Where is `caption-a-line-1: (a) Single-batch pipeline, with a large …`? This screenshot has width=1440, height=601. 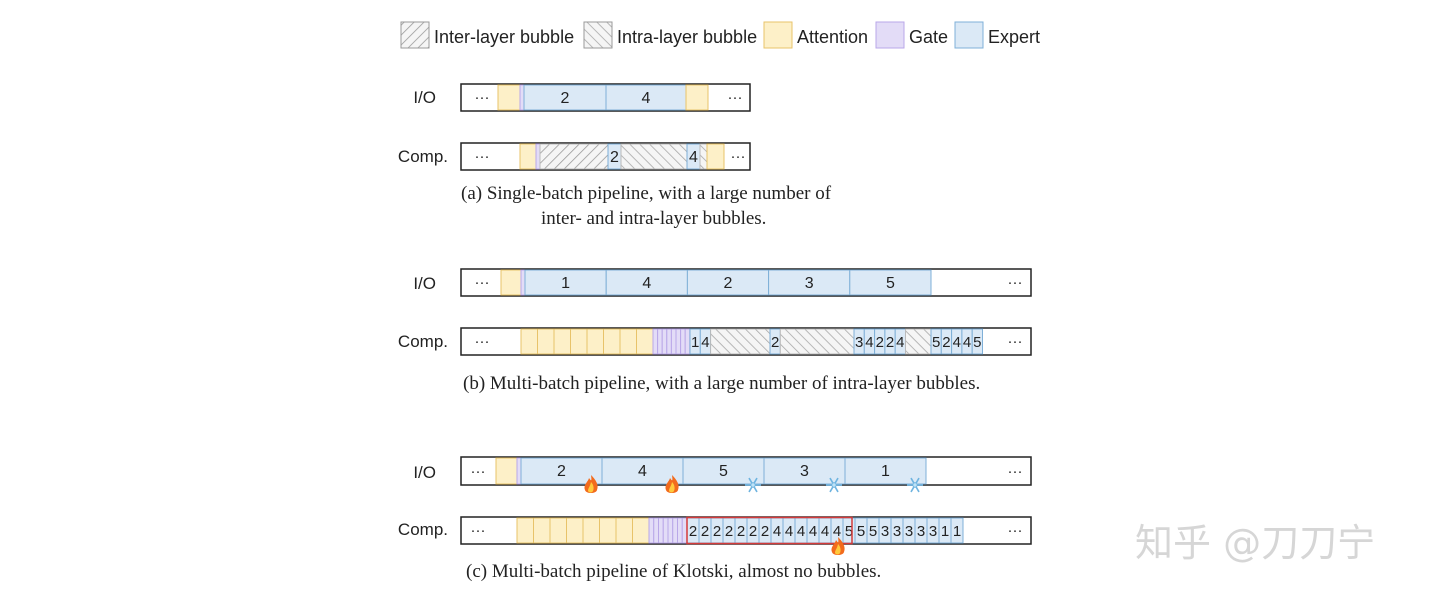 caption-a-line-1: (a) Single-batch pipeline, with a large … is located at coordinates (646, 193).